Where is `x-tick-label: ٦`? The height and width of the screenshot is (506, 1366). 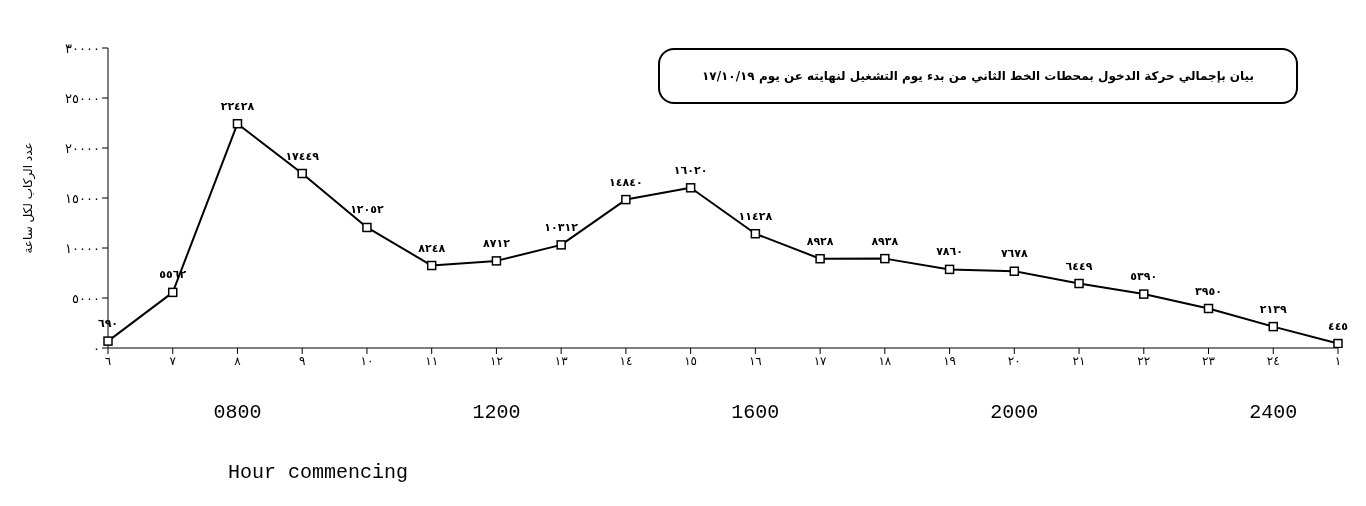
x-tick-label: ٦ is located at coordinates (108, 360).